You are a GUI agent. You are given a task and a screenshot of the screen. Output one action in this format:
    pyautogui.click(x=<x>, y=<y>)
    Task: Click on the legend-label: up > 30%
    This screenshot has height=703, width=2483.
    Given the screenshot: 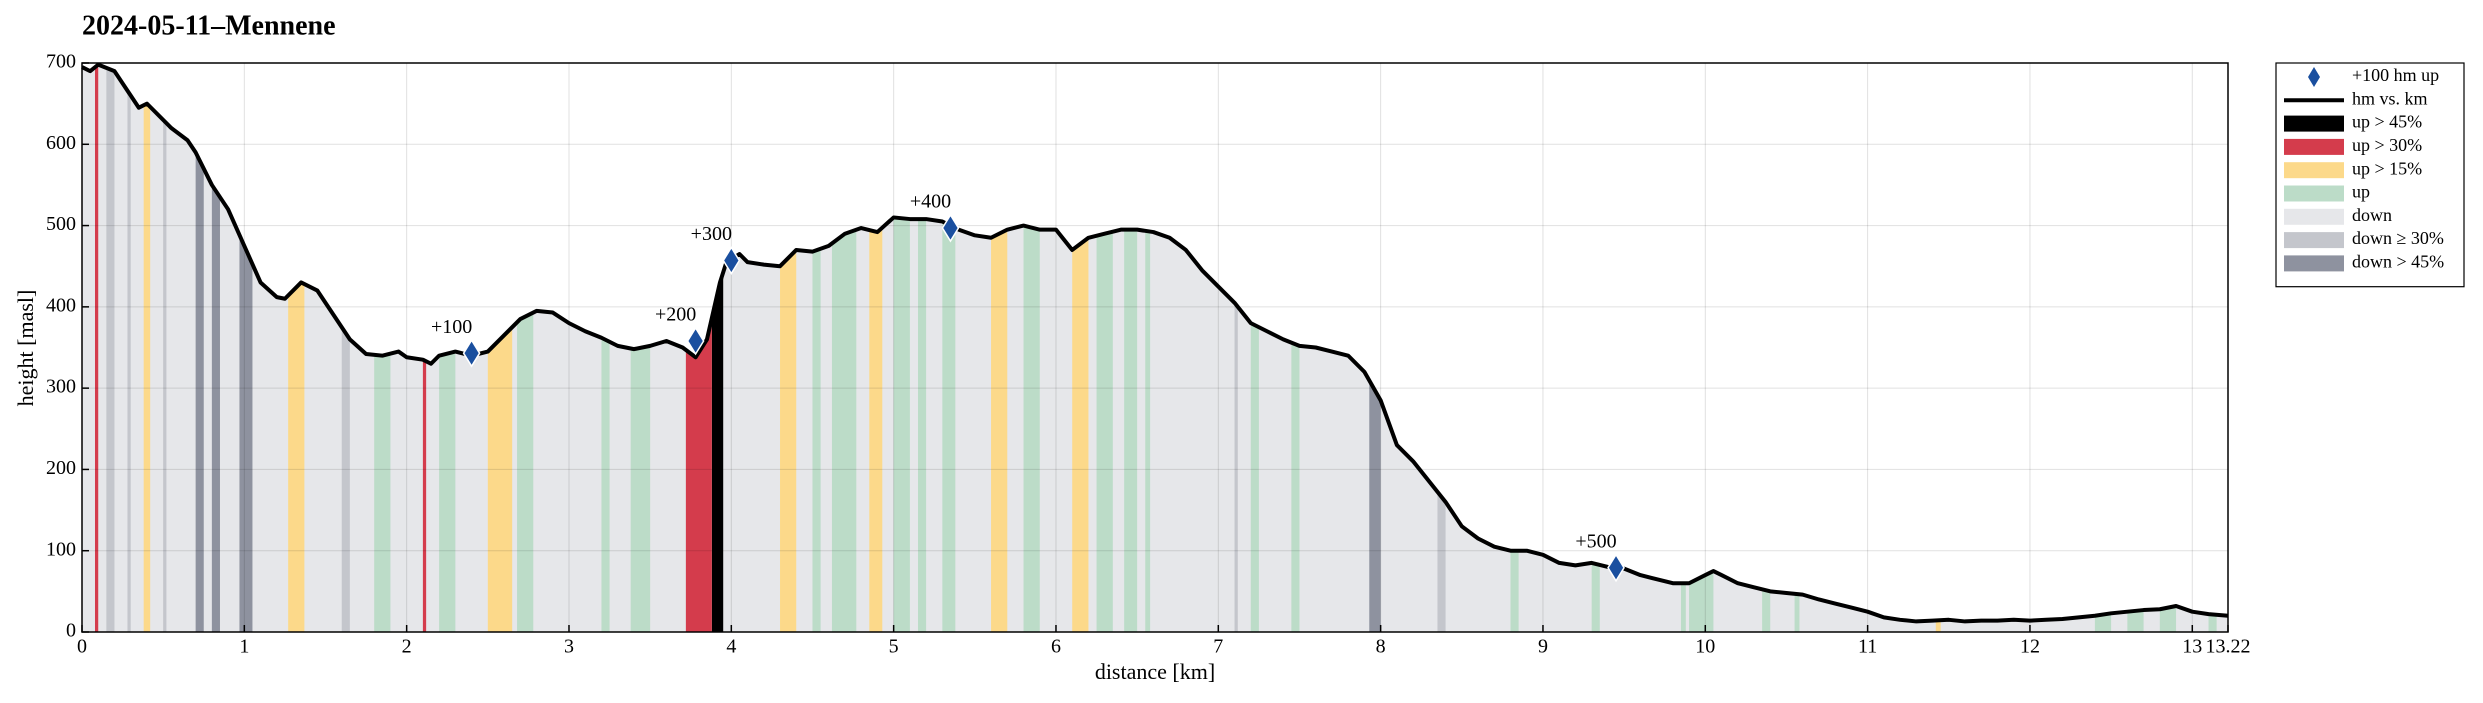 What is the action you would take?
    pyautogui.click(x=2387, y=145)
    